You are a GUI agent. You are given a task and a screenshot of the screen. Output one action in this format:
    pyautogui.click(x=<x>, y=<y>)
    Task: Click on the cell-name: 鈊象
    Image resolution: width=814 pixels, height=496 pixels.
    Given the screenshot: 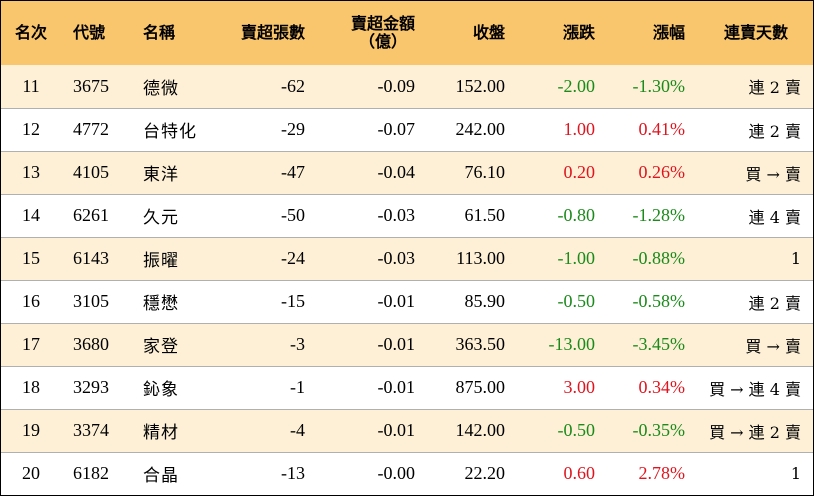 What is the action you would take?
    pyautogui.click(x=161, y=390)
    